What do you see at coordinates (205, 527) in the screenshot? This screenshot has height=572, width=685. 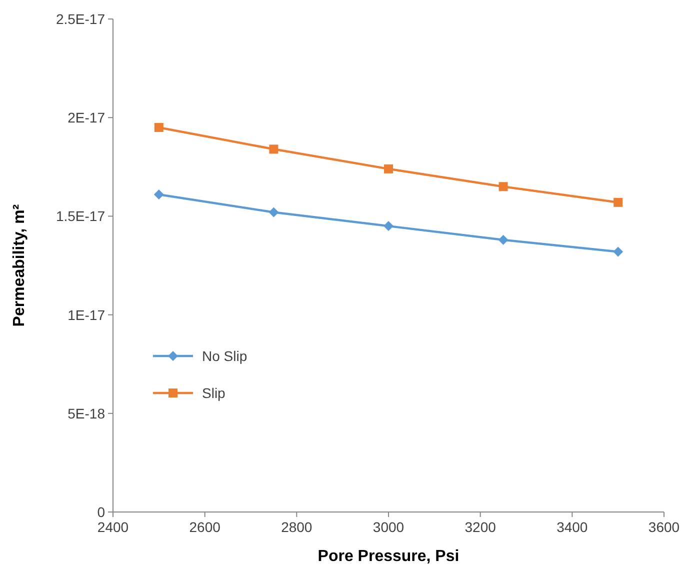 I see `x-tick-label: 2600` at bounding box center [205, 527].